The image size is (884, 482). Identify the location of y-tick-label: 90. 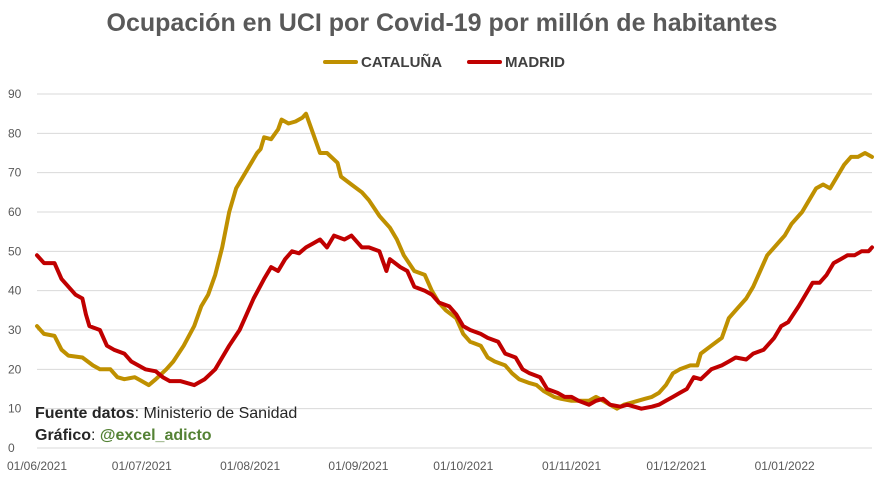
(15, 94).